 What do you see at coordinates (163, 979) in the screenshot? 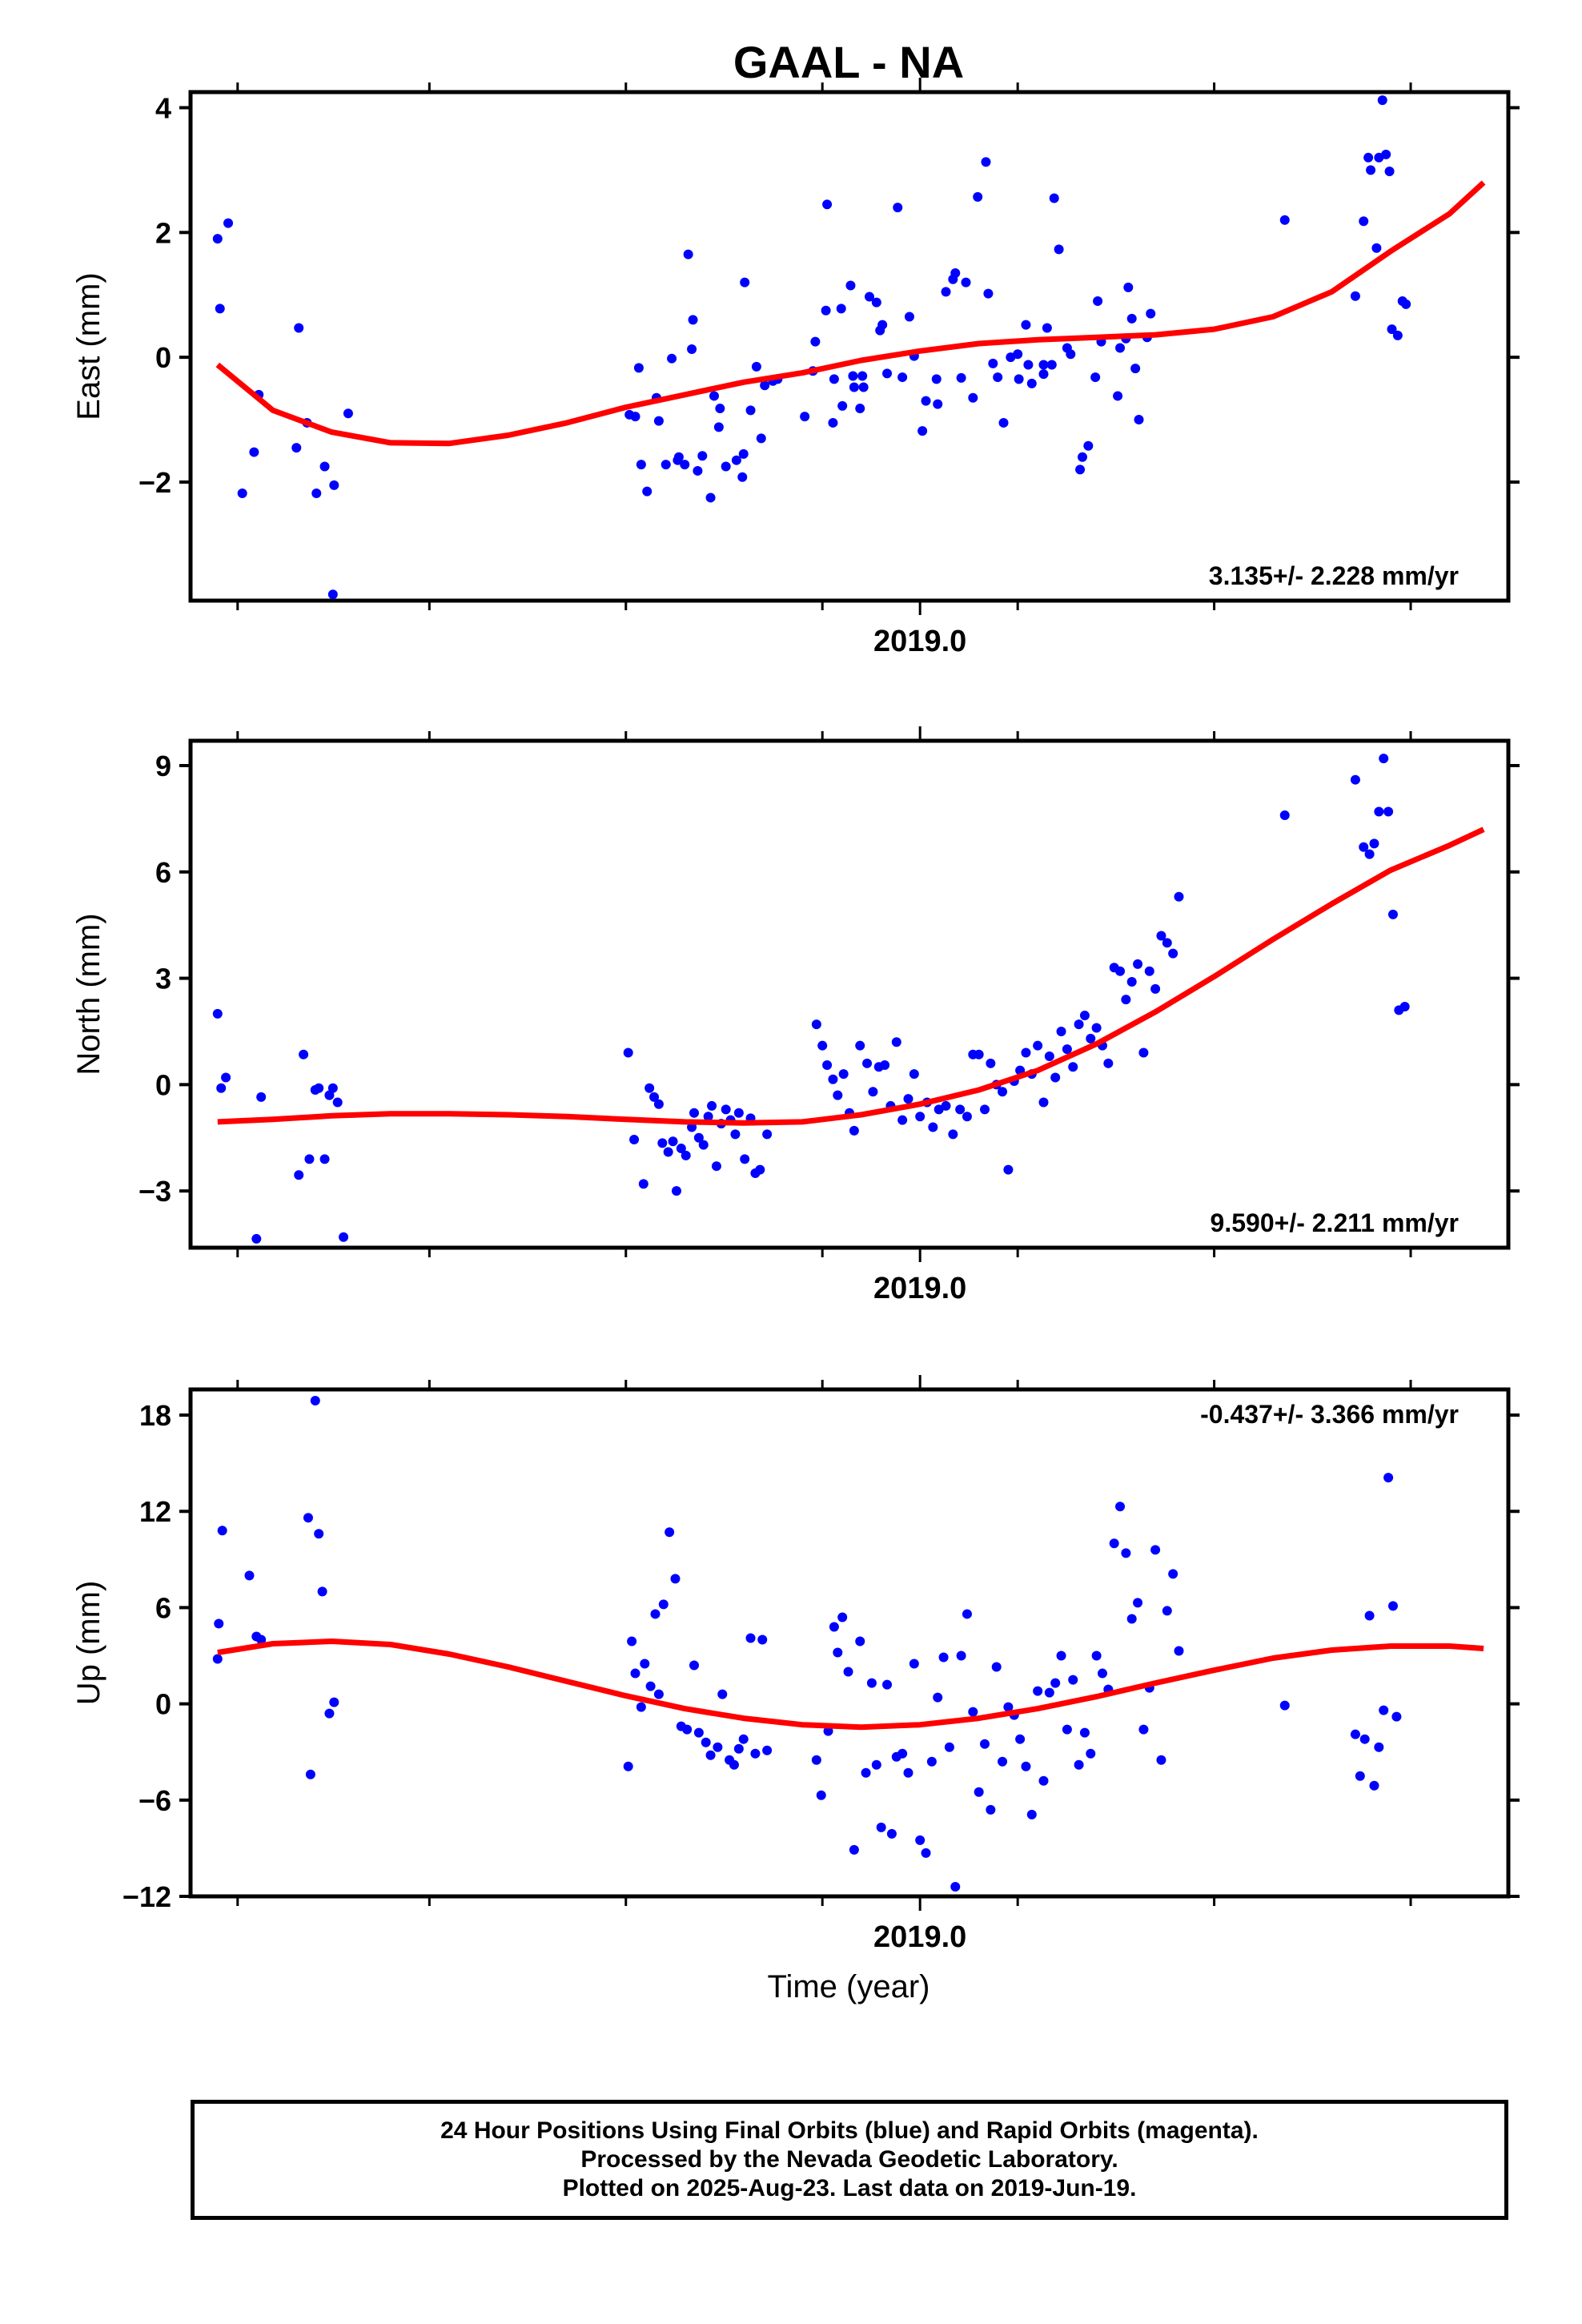
I see `north-ytick-label: 3` at bounding box center [163, 979].